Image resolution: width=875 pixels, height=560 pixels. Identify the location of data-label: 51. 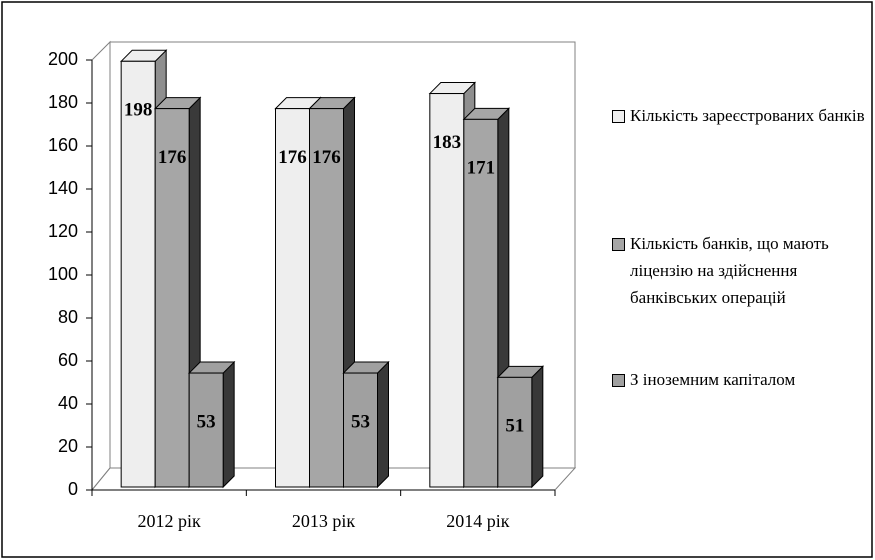
(514, 426).